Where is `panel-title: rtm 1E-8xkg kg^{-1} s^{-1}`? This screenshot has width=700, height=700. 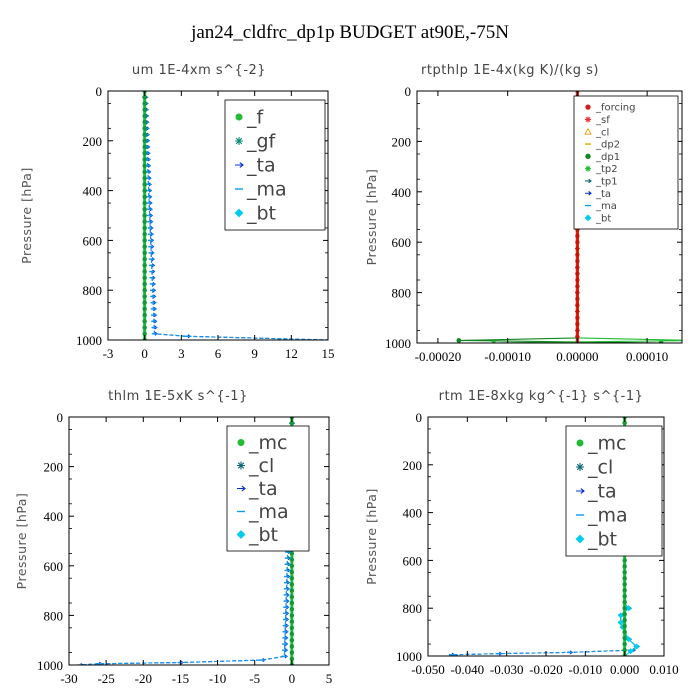
panel-title: rtm 1E-8xkg kg^{-1} s^{-1} is located at coordinates (541, 396).